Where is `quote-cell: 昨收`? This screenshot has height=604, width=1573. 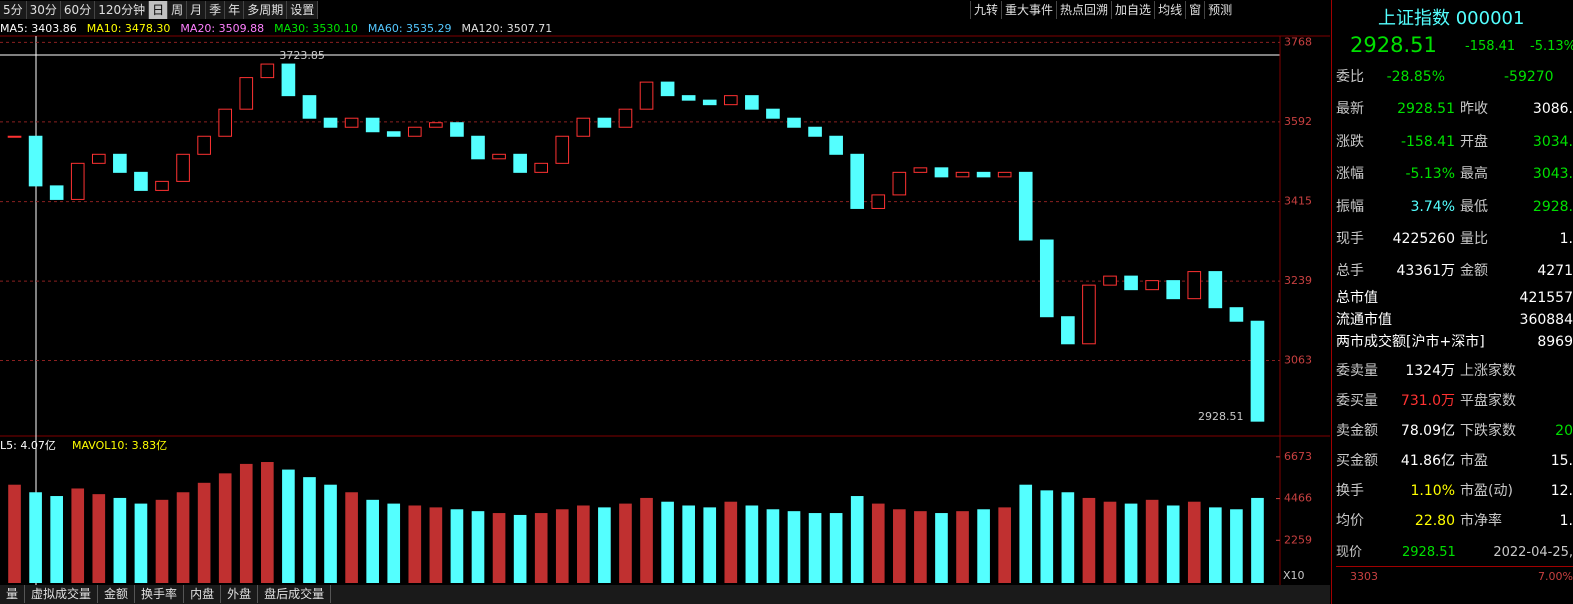
quote-cell: 昨收 is located at coordinates (1474, 109).